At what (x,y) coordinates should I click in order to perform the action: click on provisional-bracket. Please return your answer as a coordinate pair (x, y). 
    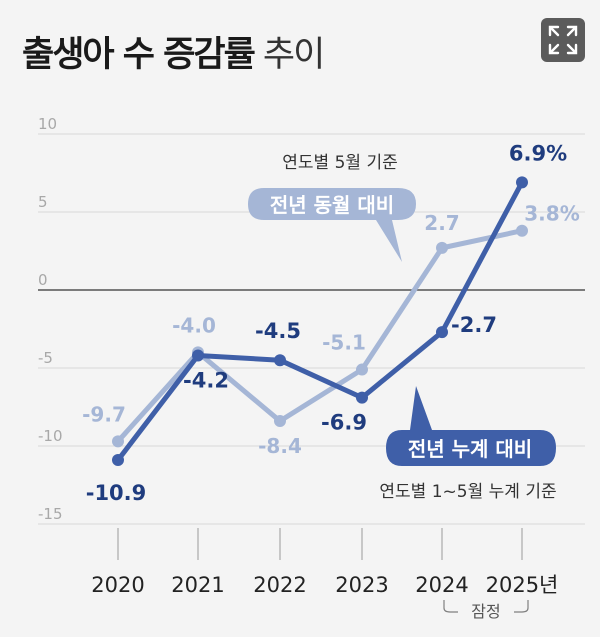
    Looking at the image, I should click on (486, 606).